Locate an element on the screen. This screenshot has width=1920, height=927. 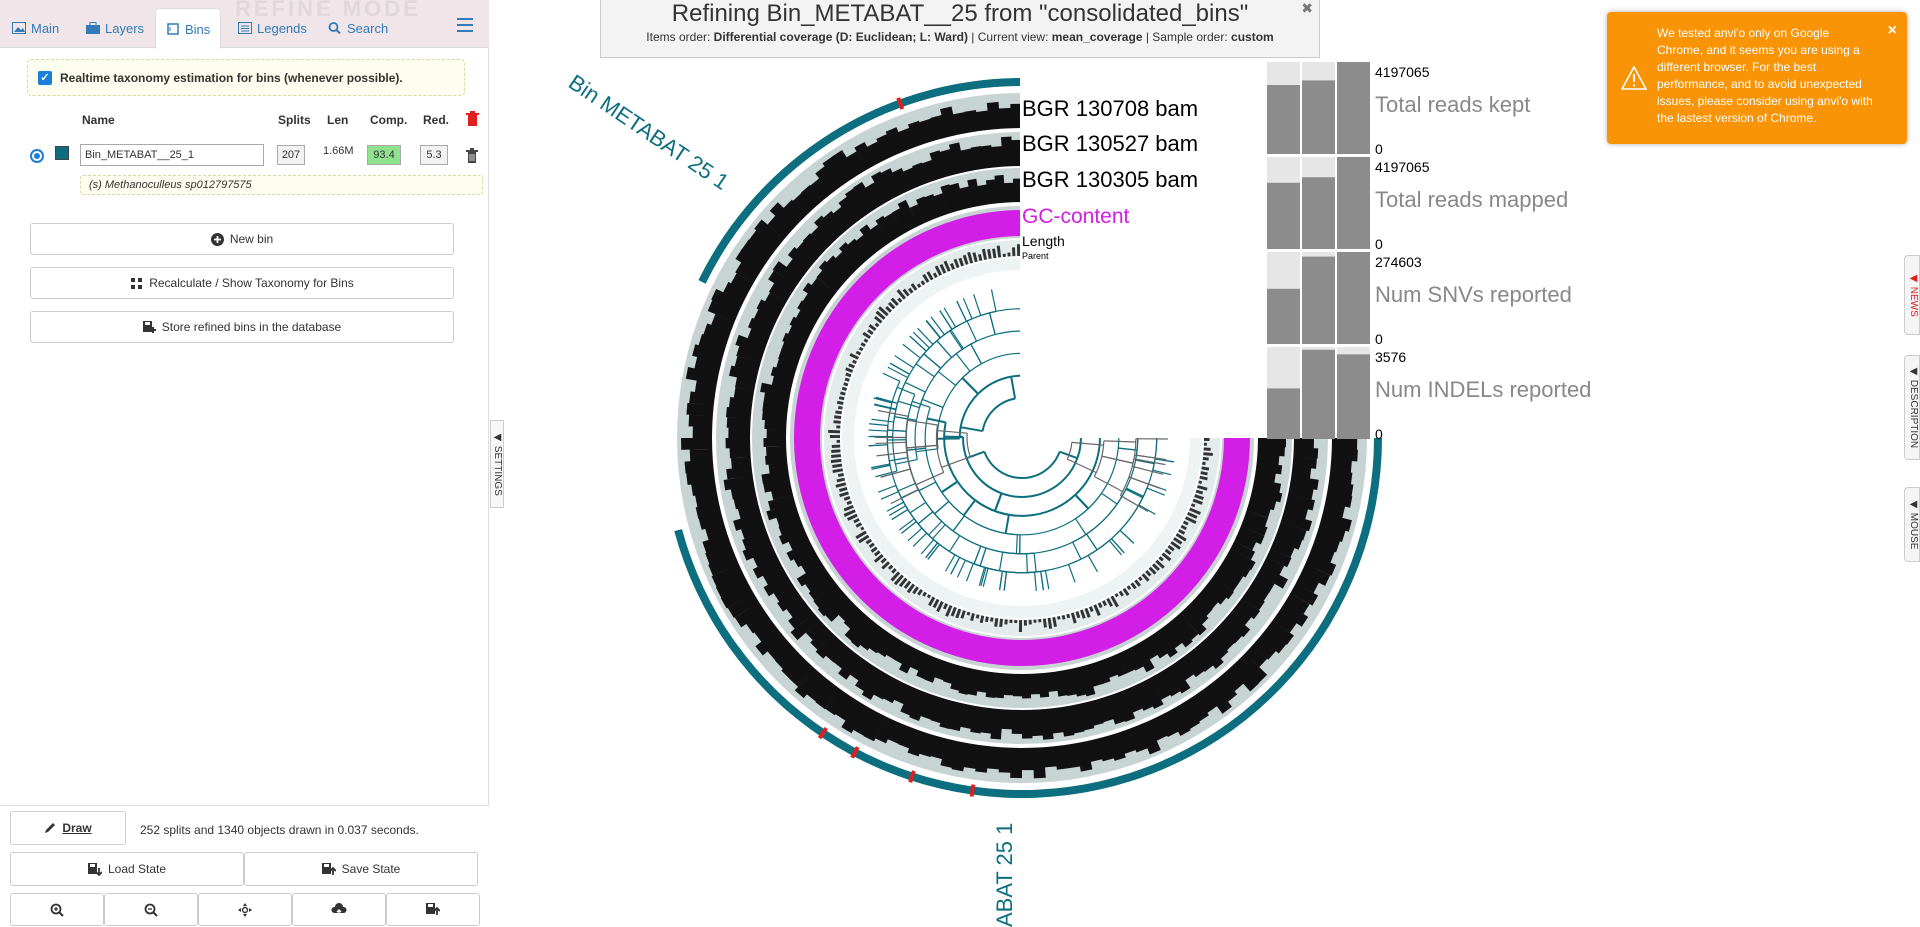
store-refined-bins-button: Store refined bins in the database is located at coordinates (242, 327).